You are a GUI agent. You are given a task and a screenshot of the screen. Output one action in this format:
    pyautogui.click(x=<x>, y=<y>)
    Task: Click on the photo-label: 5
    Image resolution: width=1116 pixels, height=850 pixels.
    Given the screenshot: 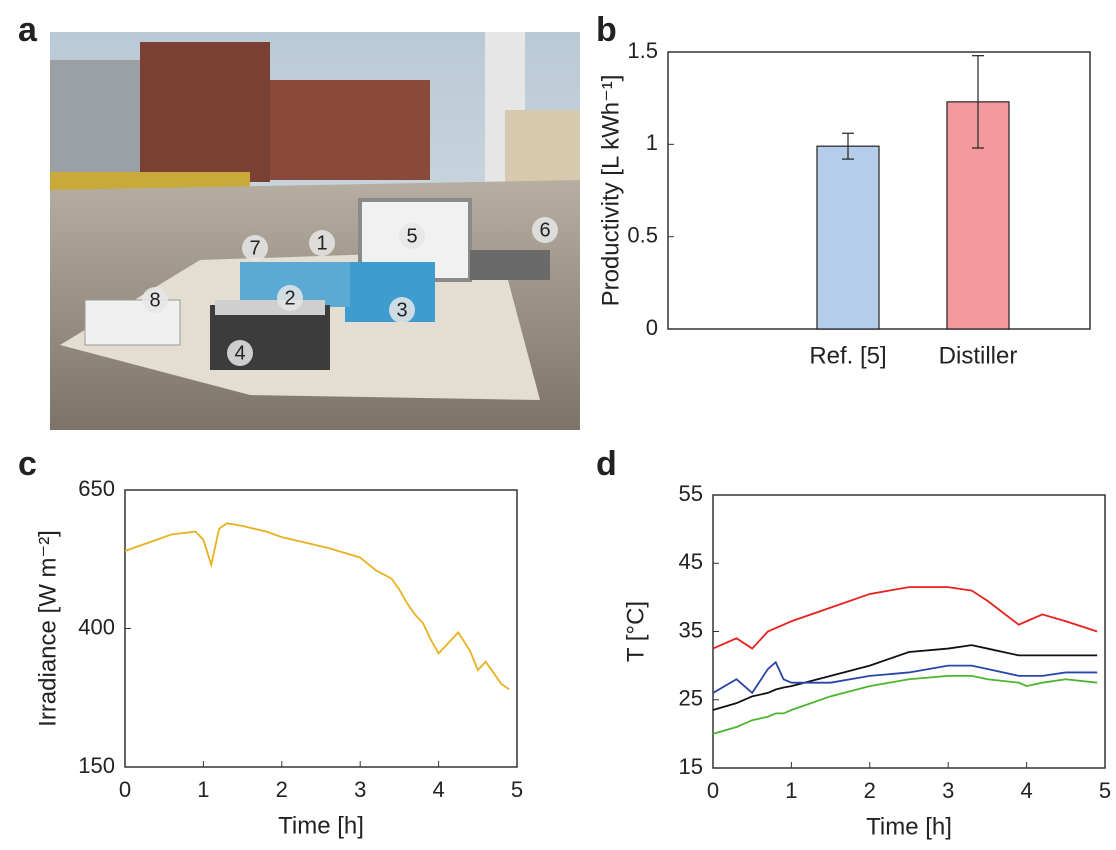 What is the action you would take?
    pyautogui.click(x=411, y=236)
    